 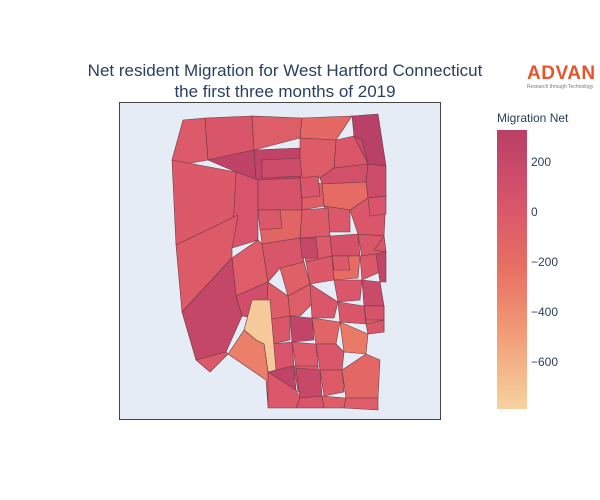 I want to click on logo-tagline: Research through Technology, so click(x=560, y=87).